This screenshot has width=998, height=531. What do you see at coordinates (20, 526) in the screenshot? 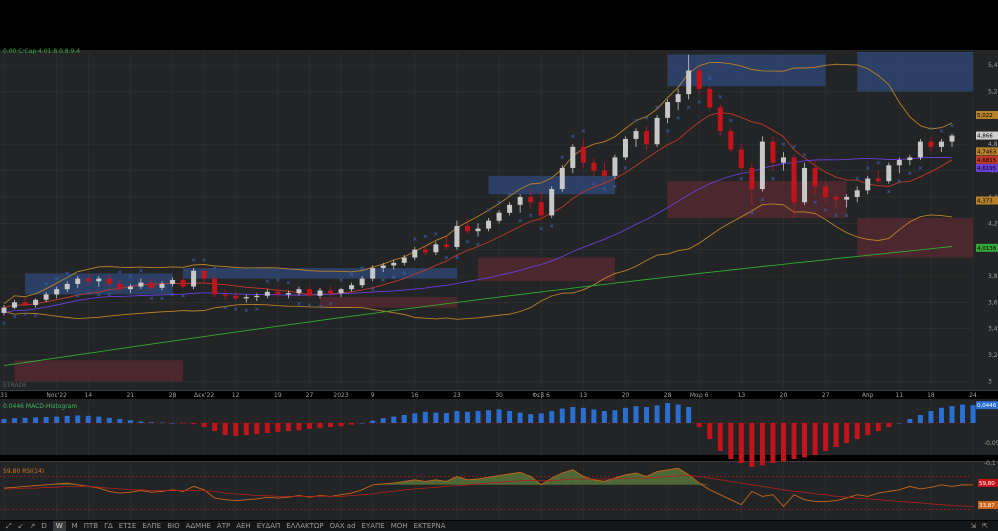
I see `toolbar-item: ↙` at bounding box center [20, 526].